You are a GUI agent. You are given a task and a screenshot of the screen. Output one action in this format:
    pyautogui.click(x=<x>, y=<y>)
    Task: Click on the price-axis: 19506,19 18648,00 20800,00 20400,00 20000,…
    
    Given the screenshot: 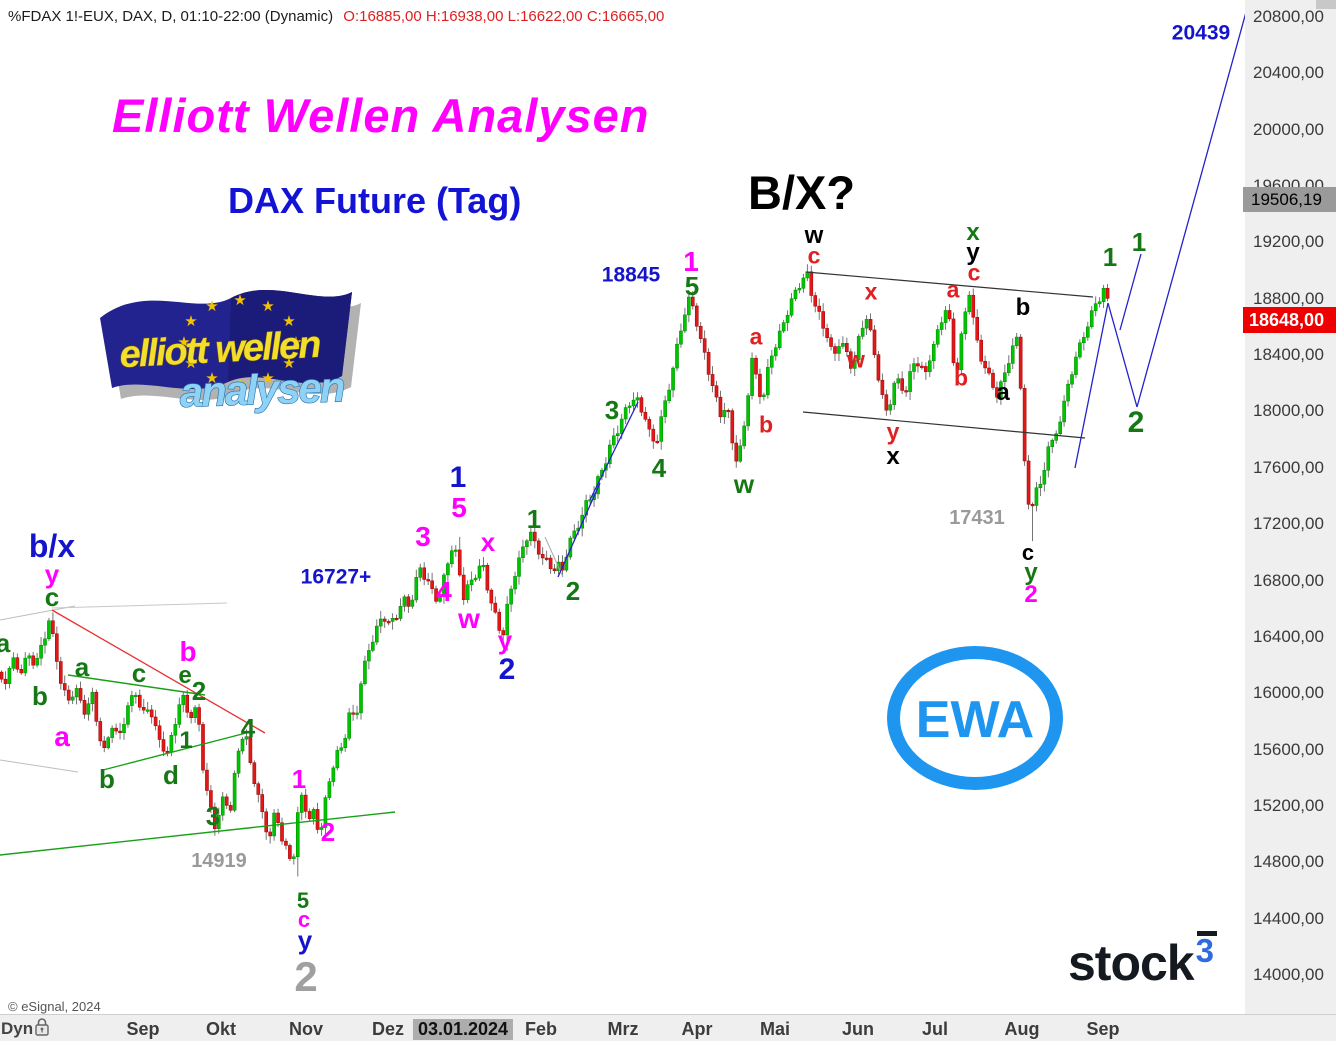 What is the action you would take?
    pyautogui.click(x=1289, y=507)
    